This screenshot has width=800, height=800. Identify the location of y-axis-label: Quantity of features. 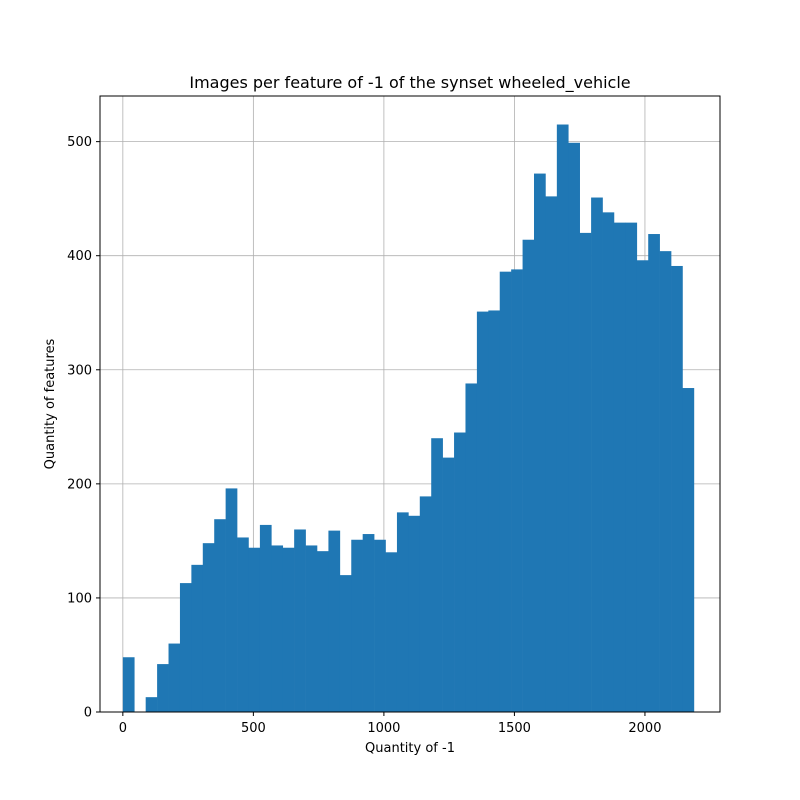
(50, 403).